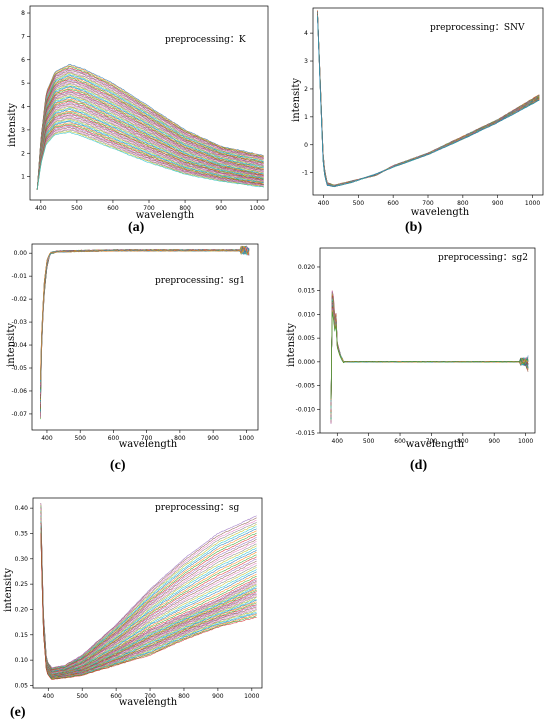  Describe the element at coordinates (23, 13) in the screenshot. I see `y-tick-label: 8` at that location.